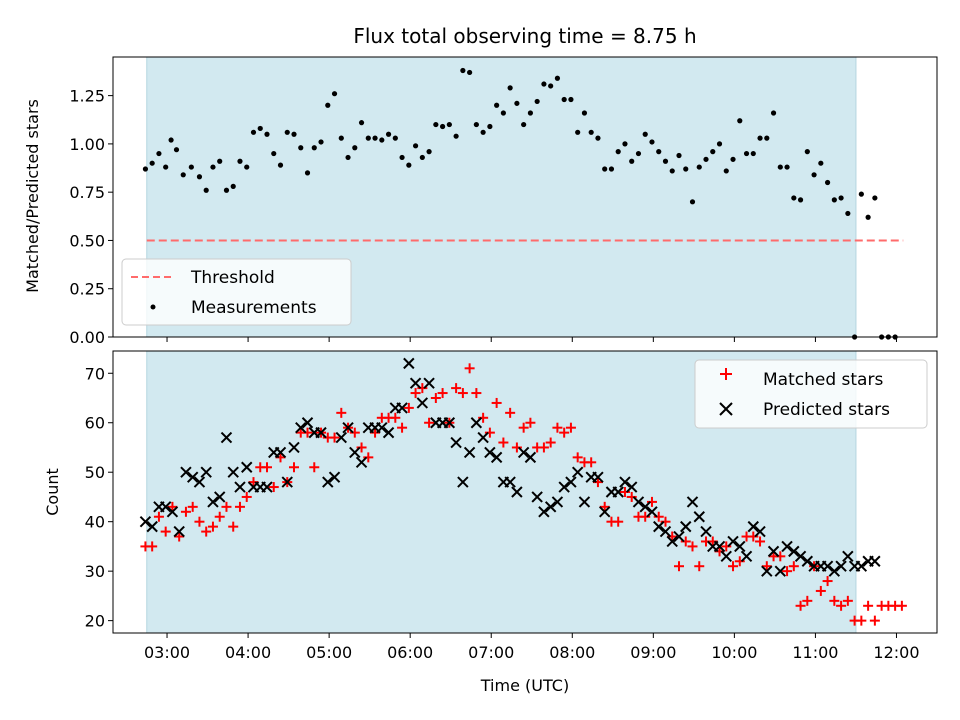 This screenshot has height=720, width=960. What do you see at coordinates (52, 492) in the screenshot?
I see `bottom-y-axis-label: Count` at bounding box center [52, 492].